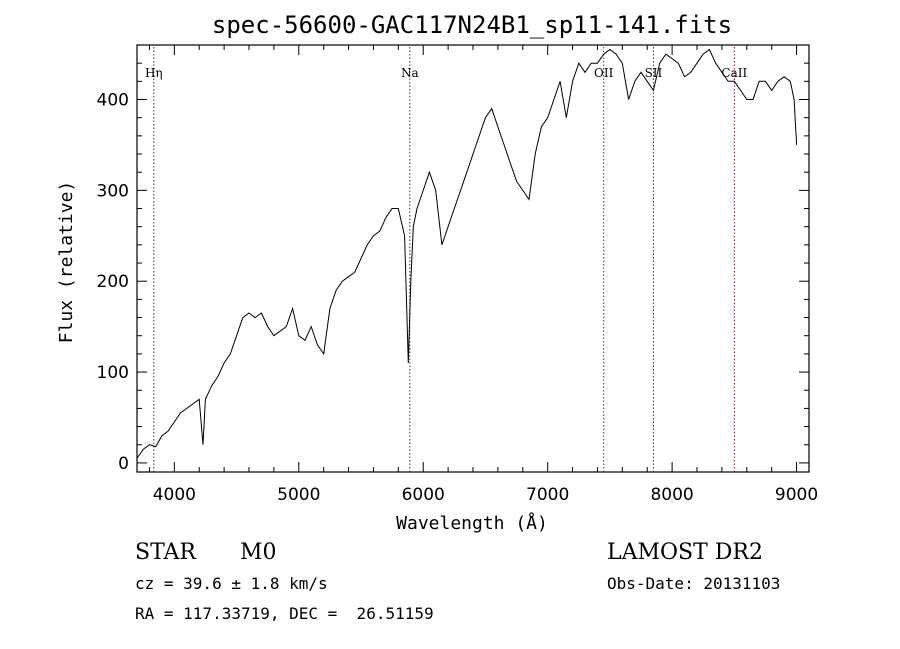 The width and height of the screenshot is (900, 649). What do you see at coordinates (472, 523) in the screenshot?
I see `x-axis-label: Wavelength (Å)` at bounding box center [472, 523].